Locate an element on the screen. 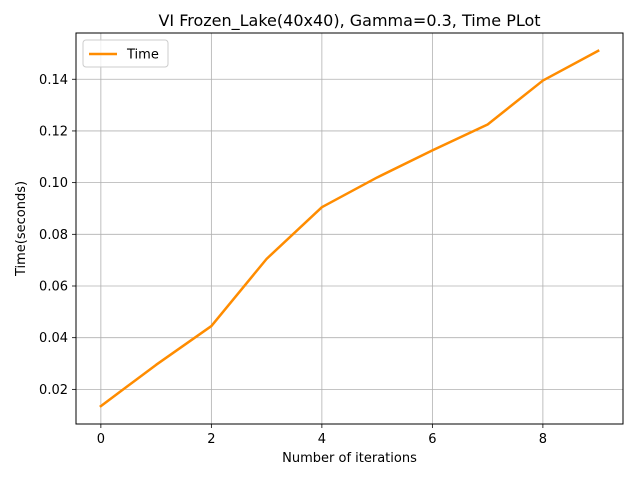 Image resolution: width=640 pixels, height=480 pixels. legend-label-time: Time is located at coordinates (142, 55).